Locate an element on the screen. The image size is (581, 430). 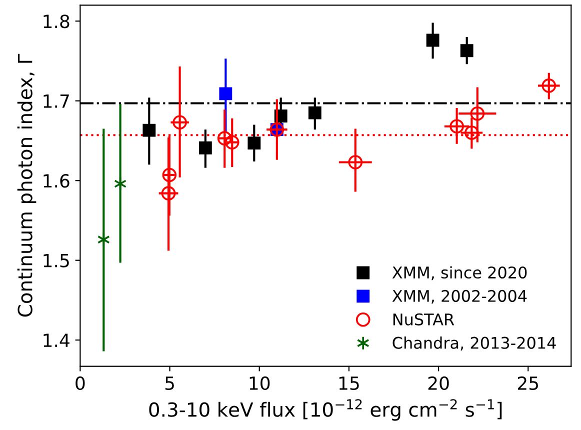
y-tick-label: 1.5 is located at coordinates (56, 261).